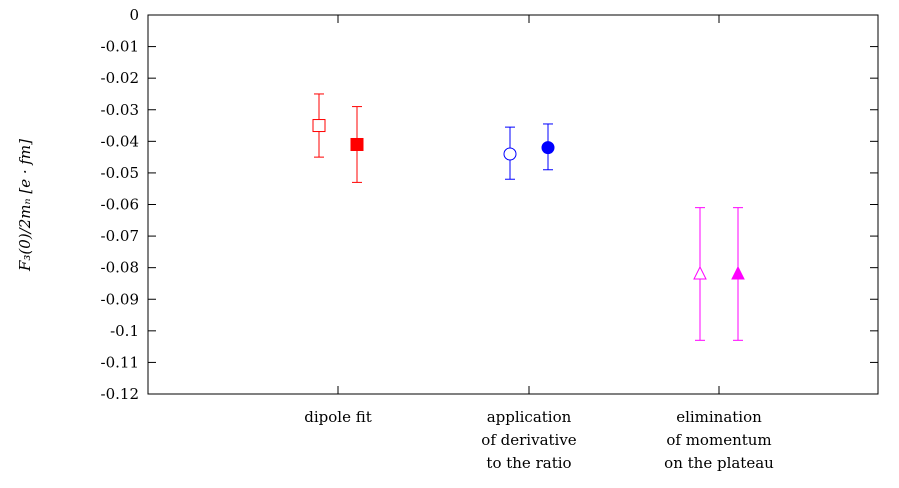 Image resolution: width=899 pixels, height=488 pixels. I want to click on y-tick-label: -0.03, so click(120, 110).